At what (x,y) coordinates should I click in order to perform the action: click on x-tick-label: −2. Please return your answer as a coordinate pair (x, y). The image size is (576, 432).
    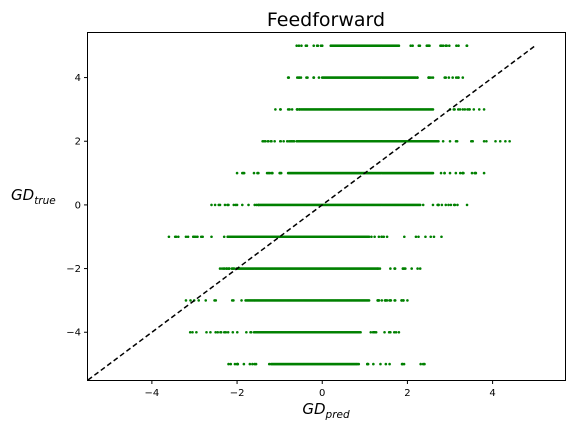
    Looking at the image, I should click on (237, 393).